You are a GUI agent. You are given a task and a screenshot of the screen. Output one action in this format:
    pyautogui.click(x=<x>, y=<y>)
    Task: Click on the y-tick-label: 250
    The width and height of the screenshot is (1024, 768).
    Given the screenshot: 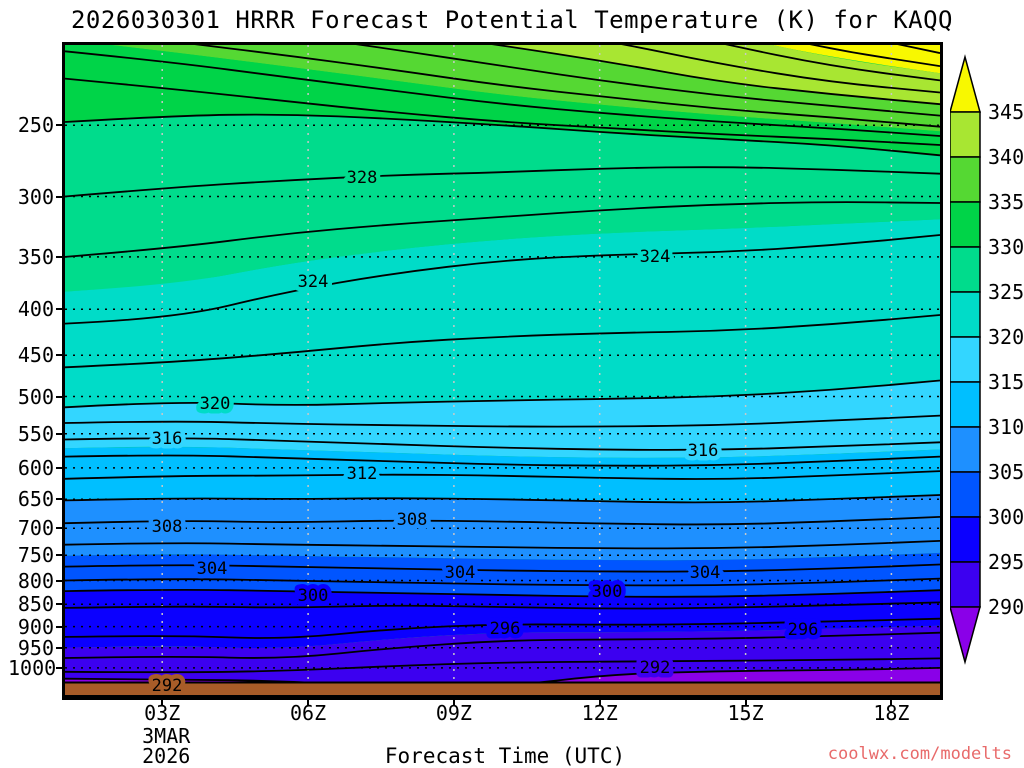 What is the action you would take?
    pyautogui.click(x=35, y=125)
    